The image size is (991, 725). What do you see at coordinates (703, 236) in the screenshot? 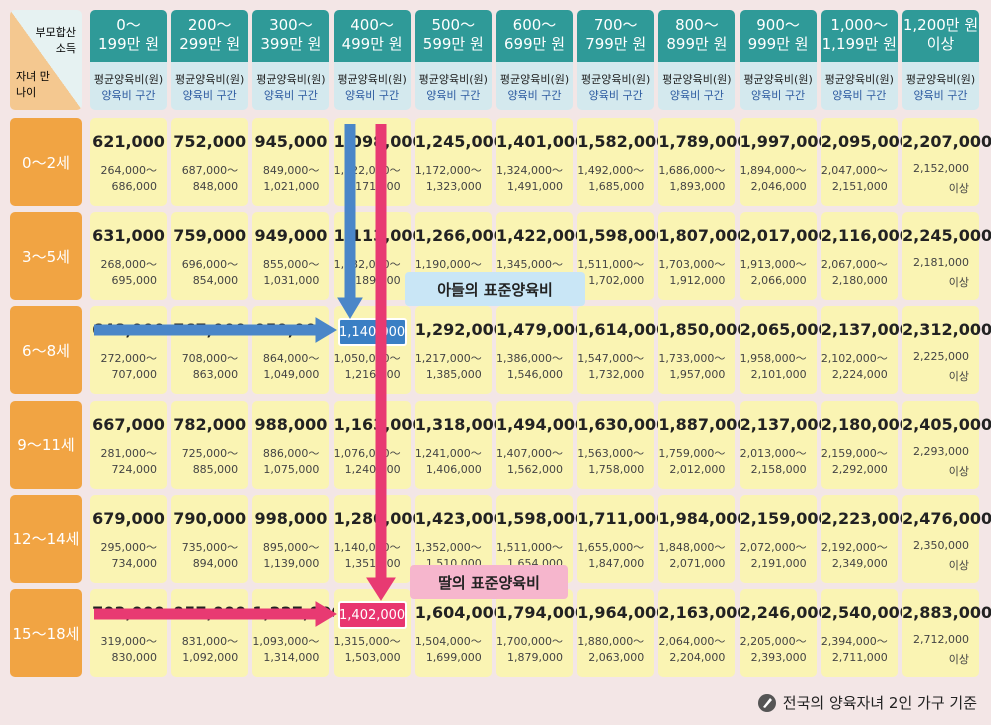
I see `avg-value: 1,807,000` at bounding box center [703, 236].